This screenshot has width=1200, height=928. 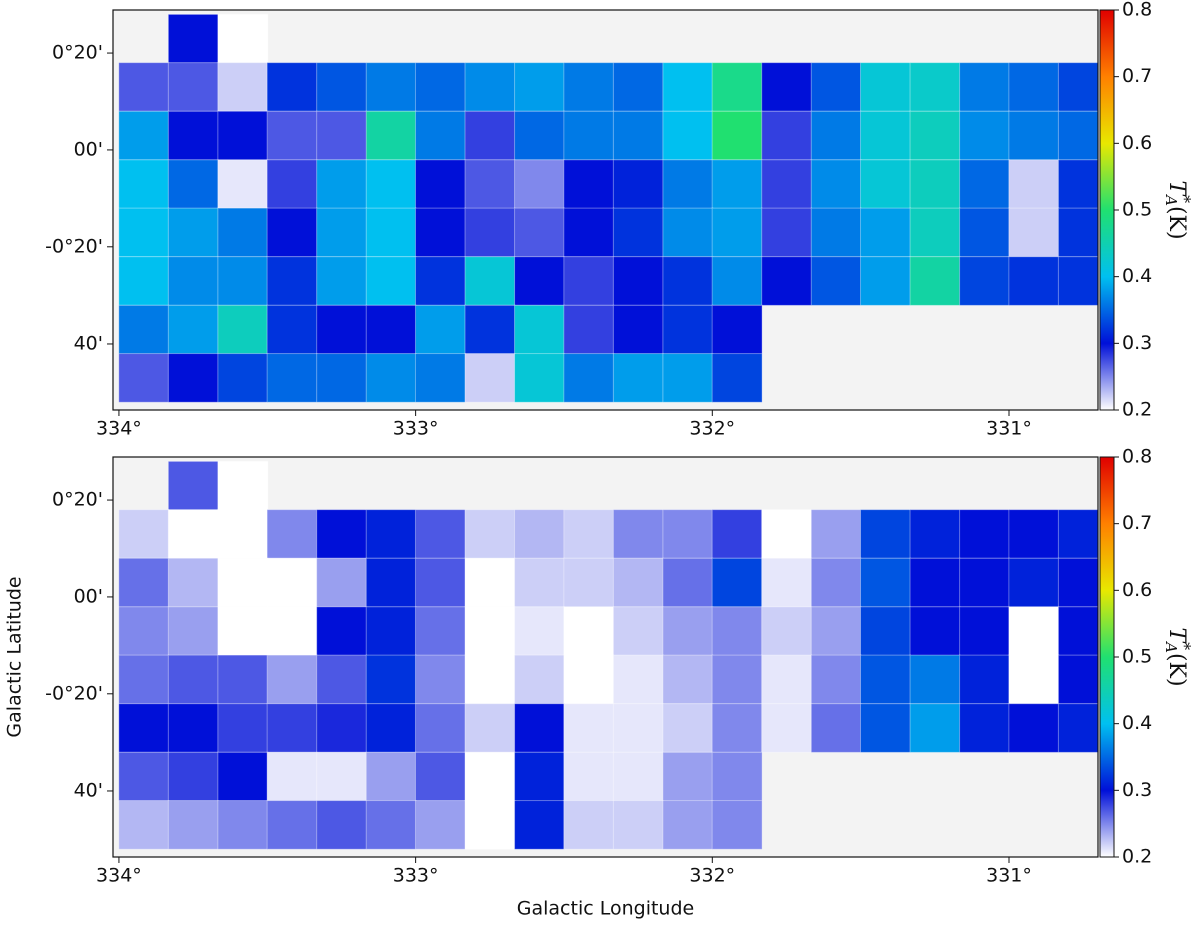 What do you see at coordinates (1137, 76) in the screenshot?
I see `colorbar-tick-label: 0.7` at bounding box center [1137, 76].